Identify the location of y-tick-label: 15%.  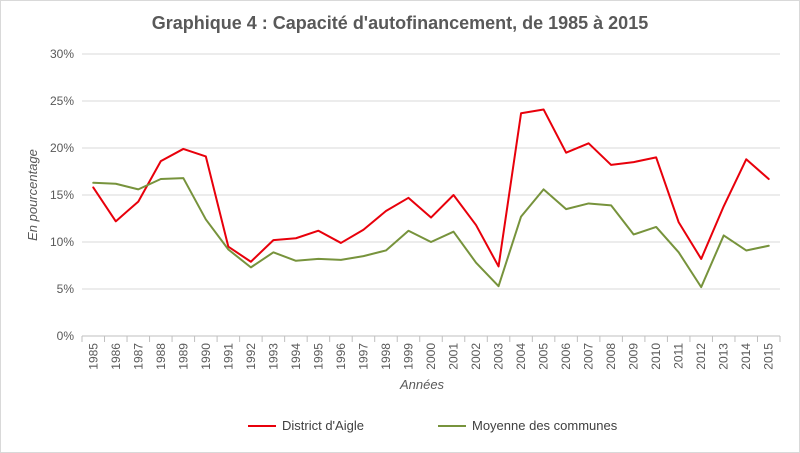
(62, 195).